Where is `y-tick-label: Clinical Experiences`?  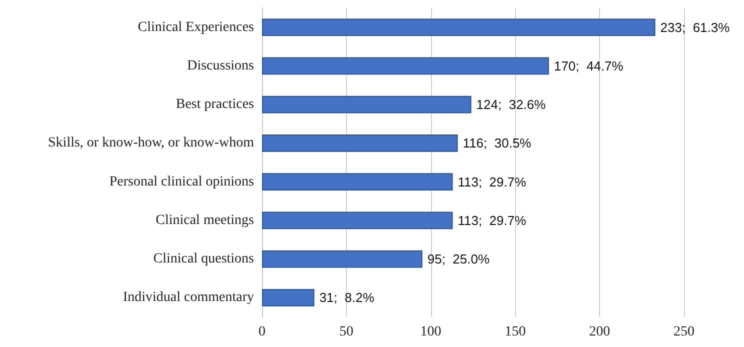
y-tick-label: Clinical Experiences is located at coordinates (196, 27).